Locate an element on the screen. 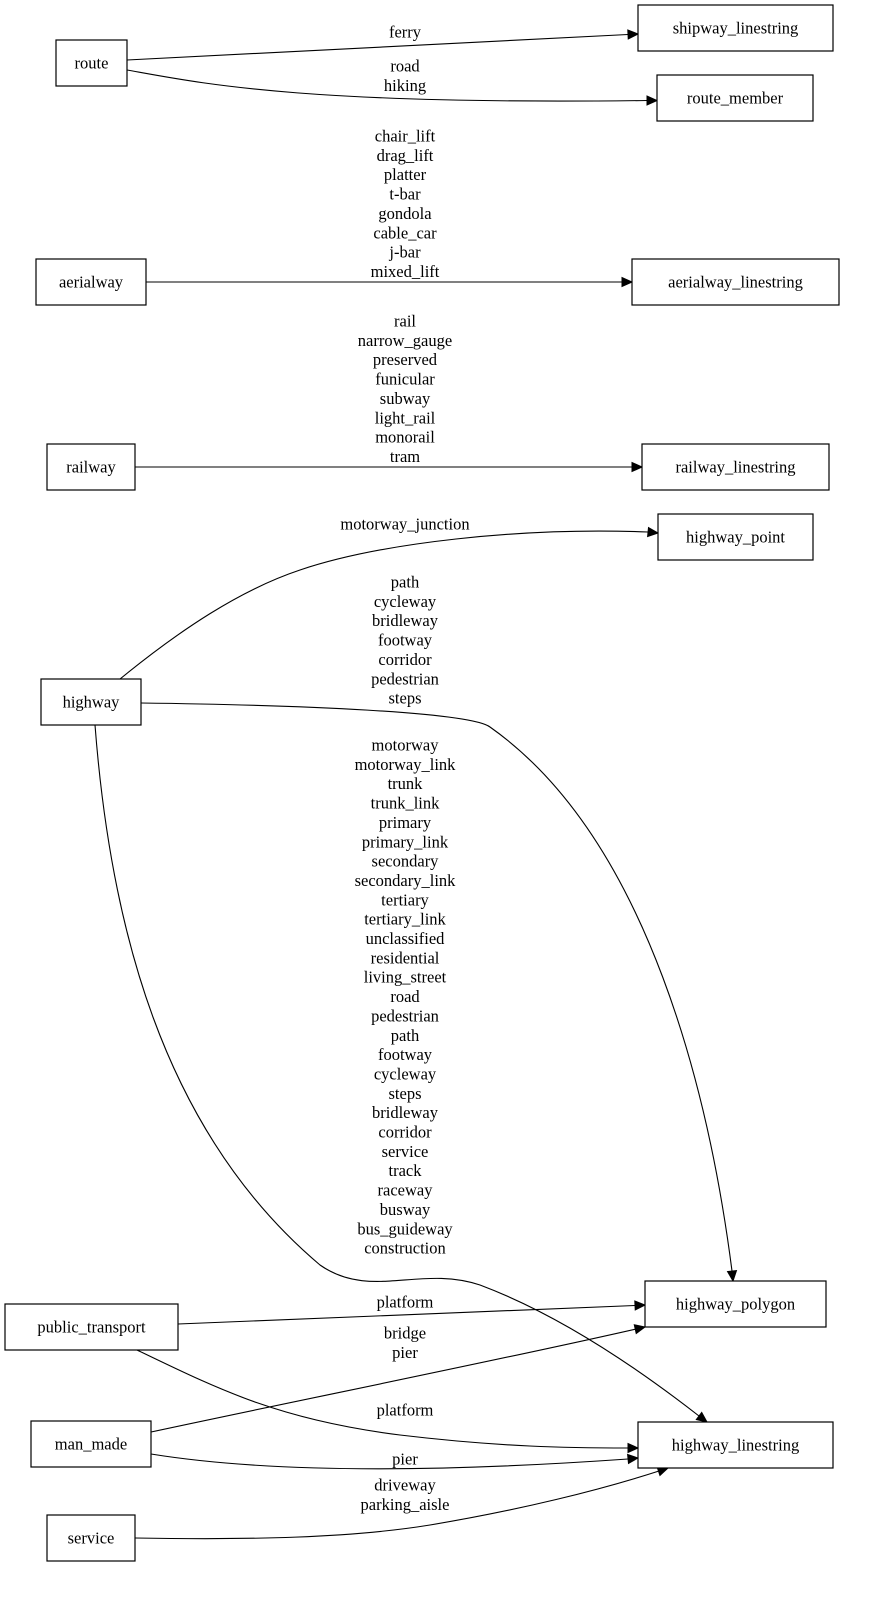 The height and width of the screenshot is (1619, 873). node-label: aerialway is located at coordinates (91, 282).